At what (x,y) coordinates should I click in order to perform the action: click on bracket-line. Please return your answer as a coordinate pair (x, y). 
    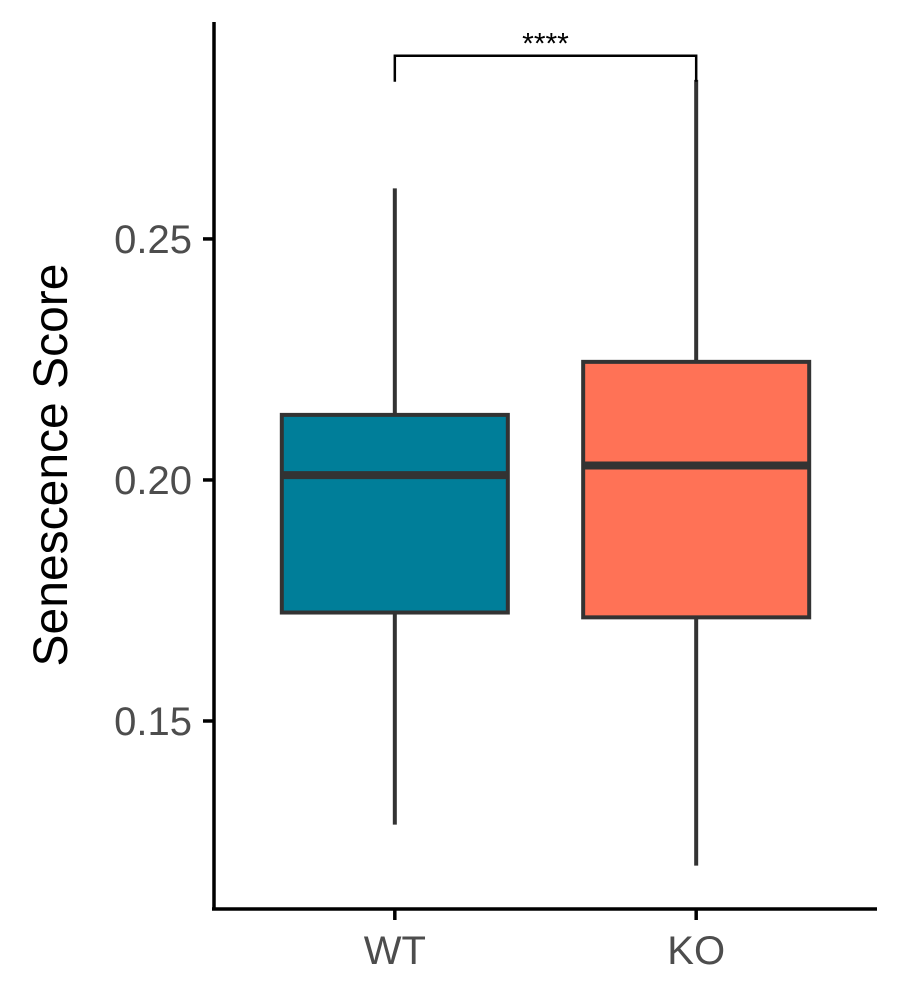
    Looking at the image, I should click on (545, 68).